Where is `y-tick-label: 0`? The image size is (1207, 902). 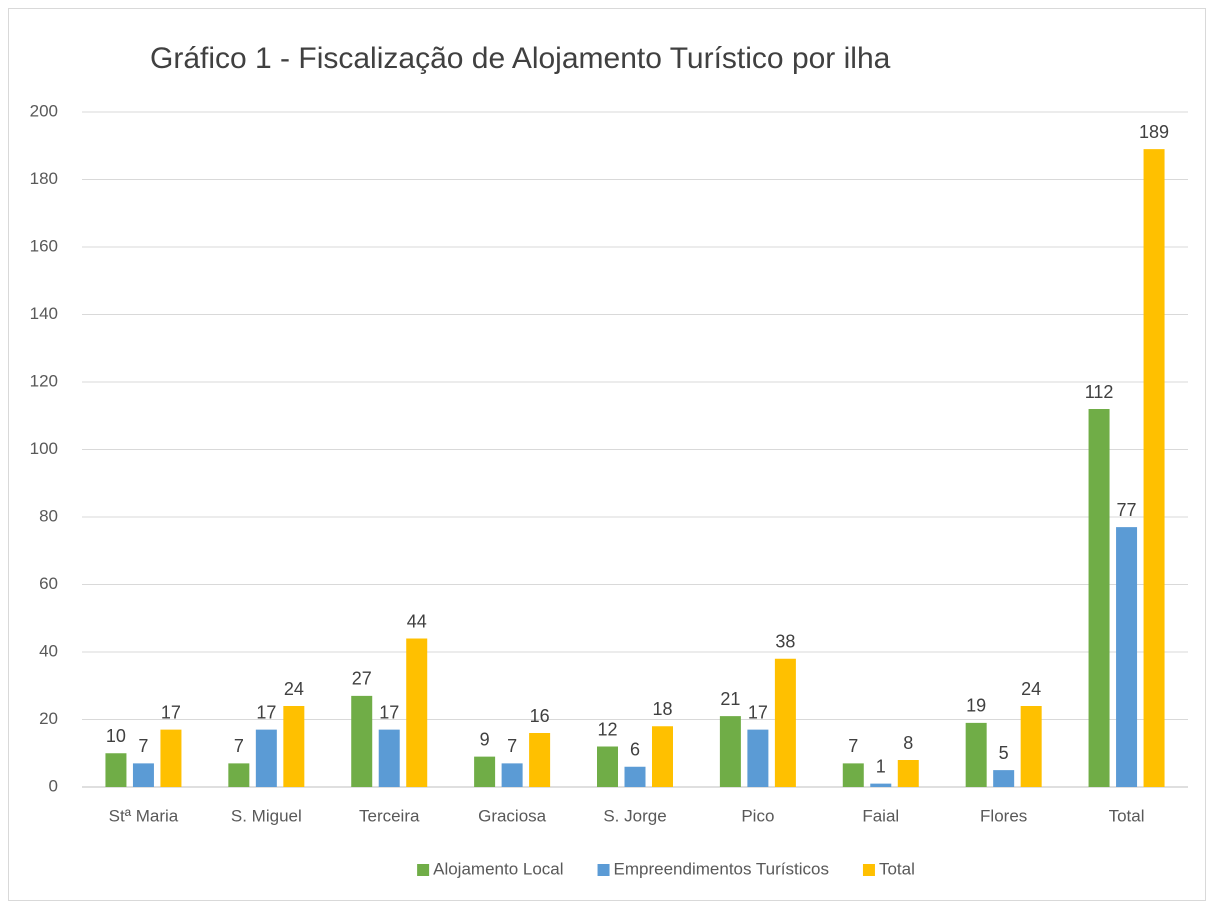
y-tick-label: 0 is located at coordinates (53, 785).